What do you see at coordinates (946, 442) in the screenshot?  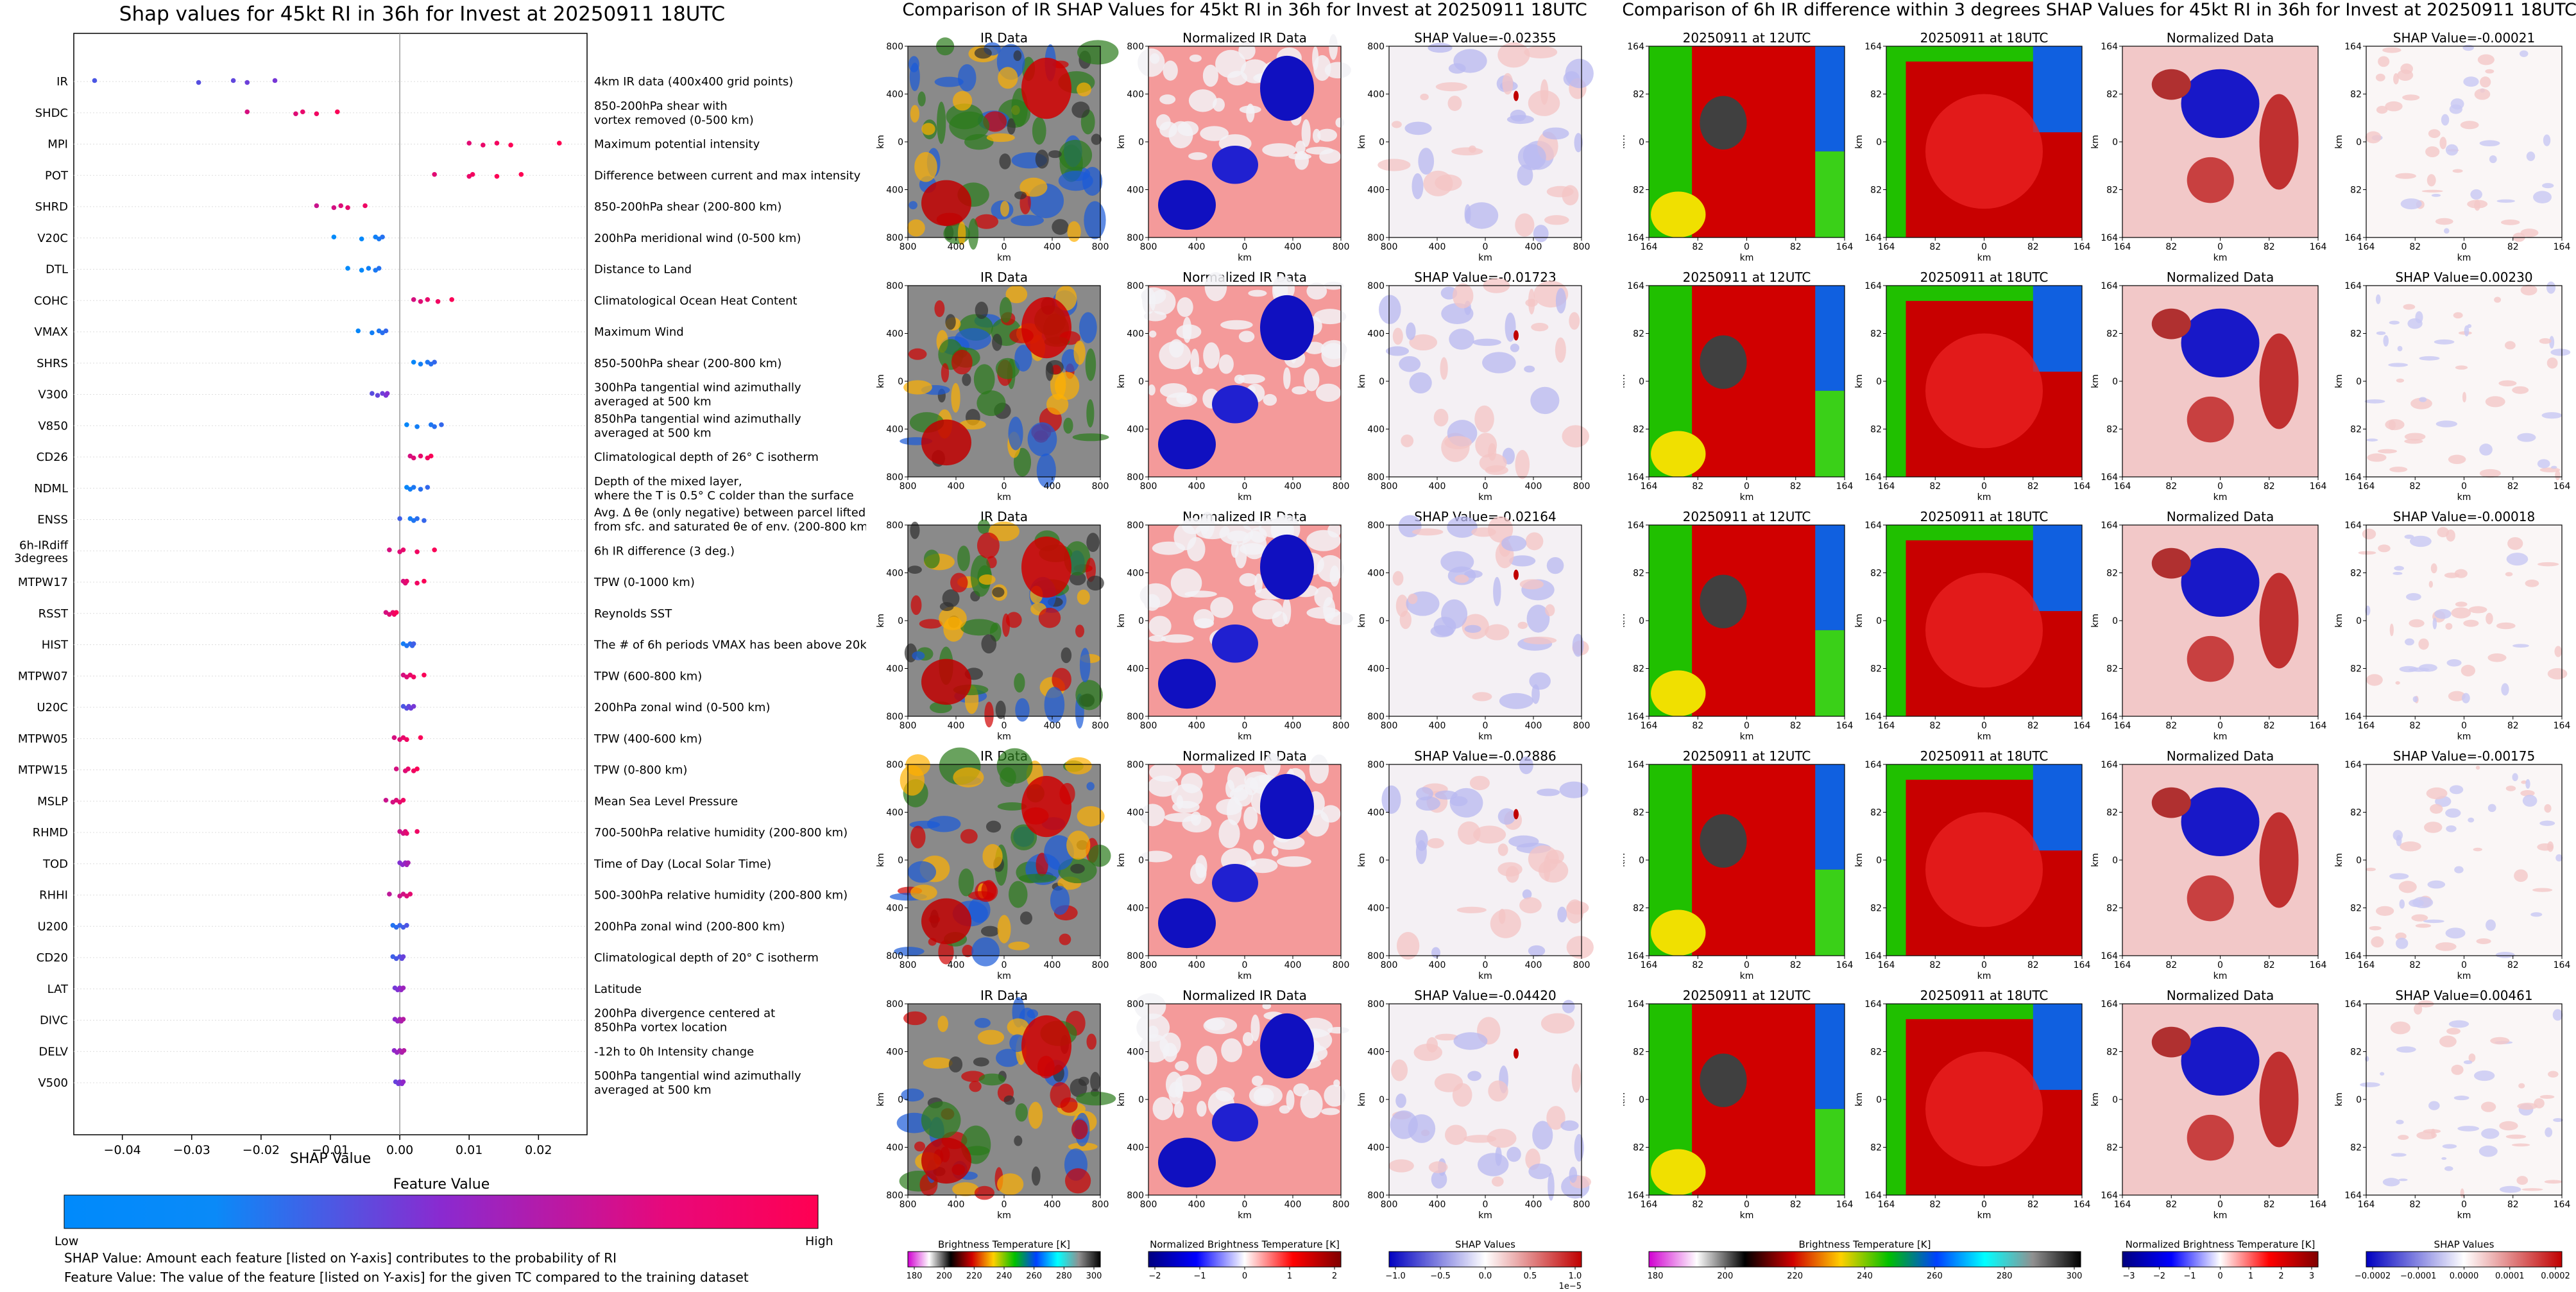 I see `convective-core` at bounding box center [946, 442].